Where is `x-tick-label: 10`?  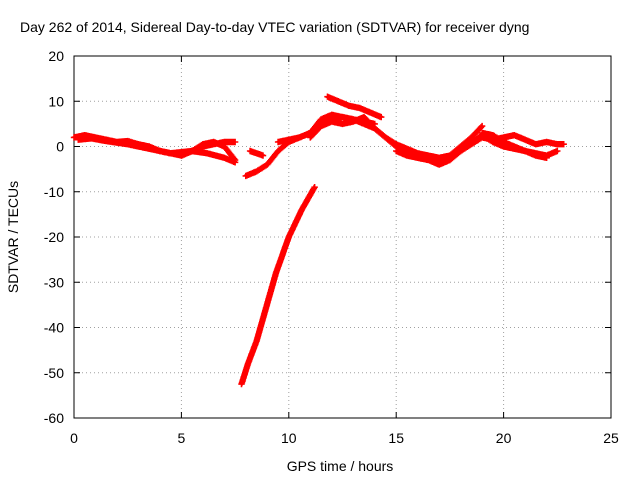
x-tick-label: 10 is located at coordinates (289, 438).